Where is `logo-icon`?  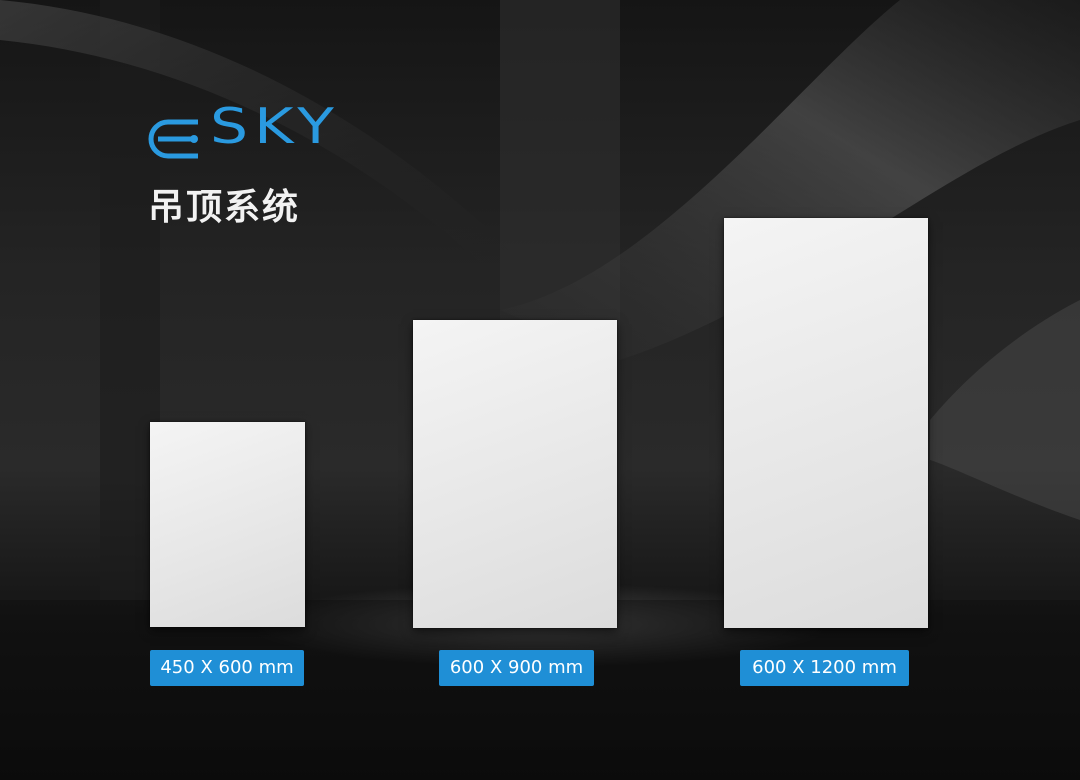 logo-icon is located at coordinates (173, 139).